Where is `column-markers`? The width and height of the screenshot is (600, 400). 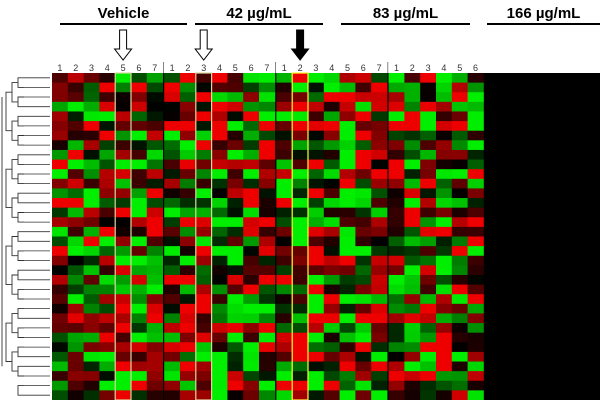 column-markers is located at coordinates (211, 45).